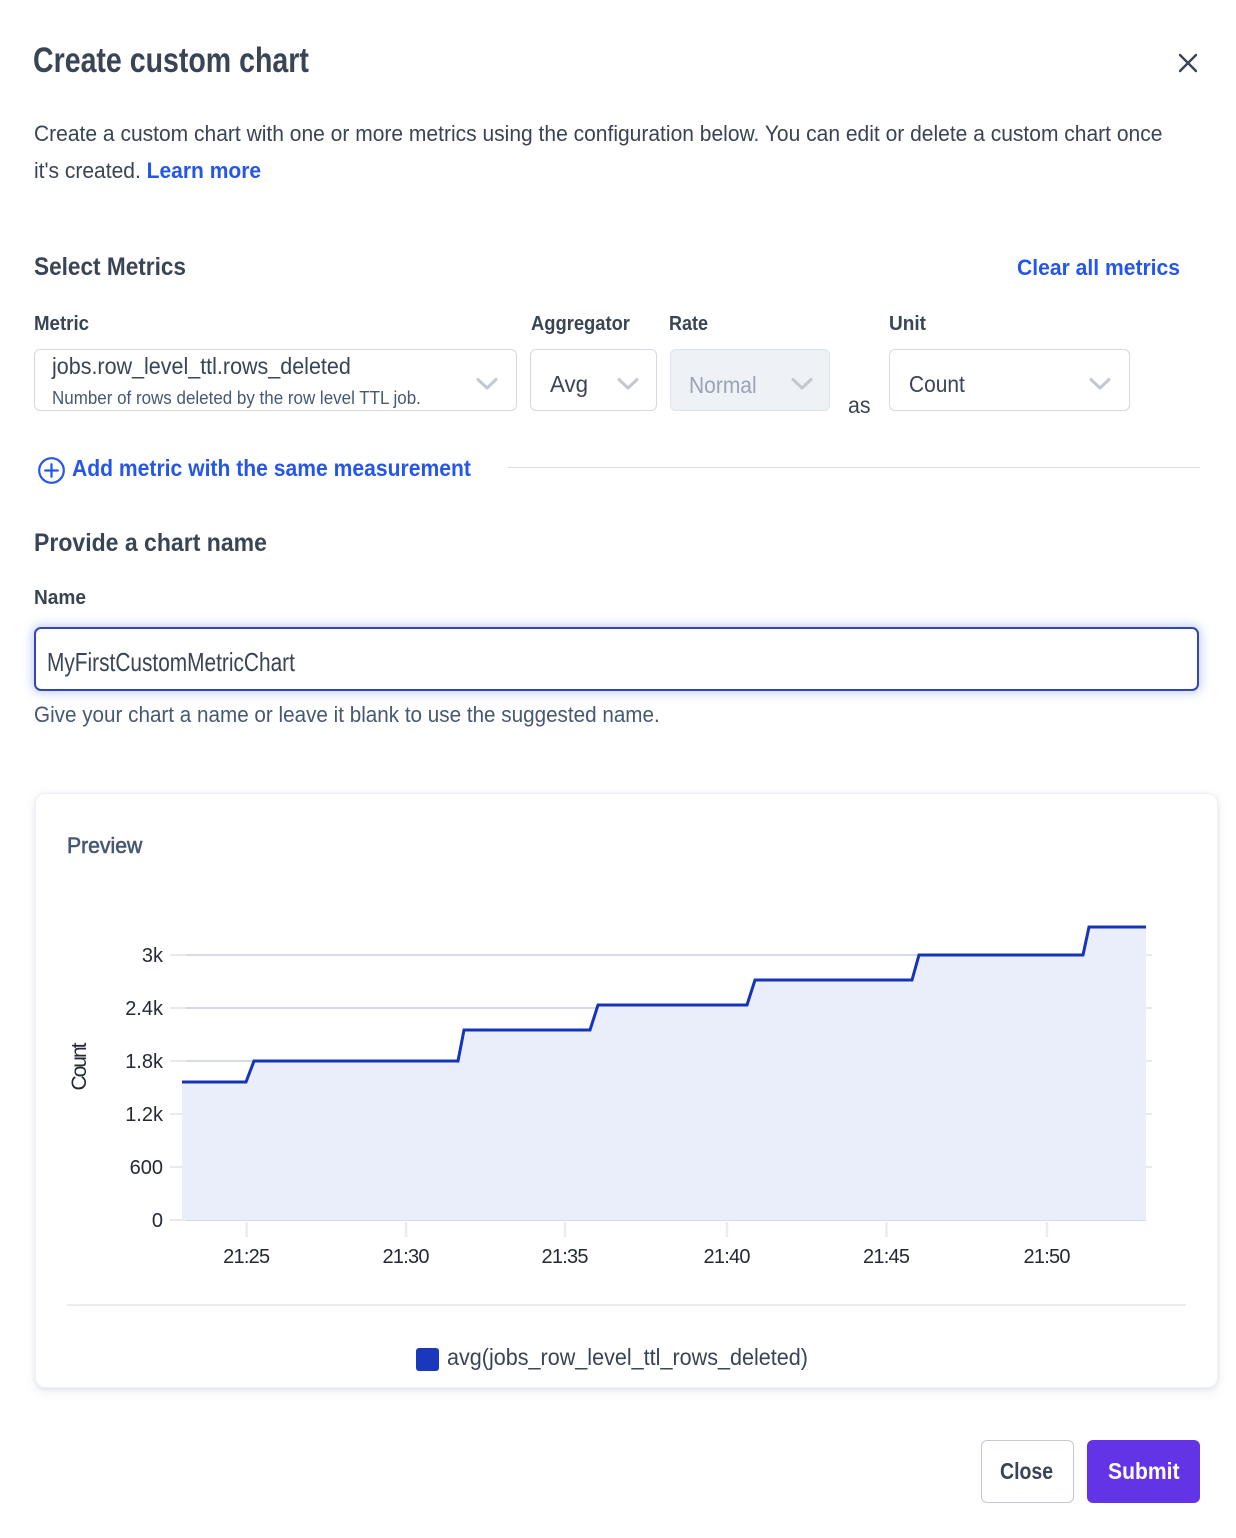 Image resolution: width=1236 pixels, height=1538 pixels. I want to click on svg-text: 21:35, so click(565, 1257).